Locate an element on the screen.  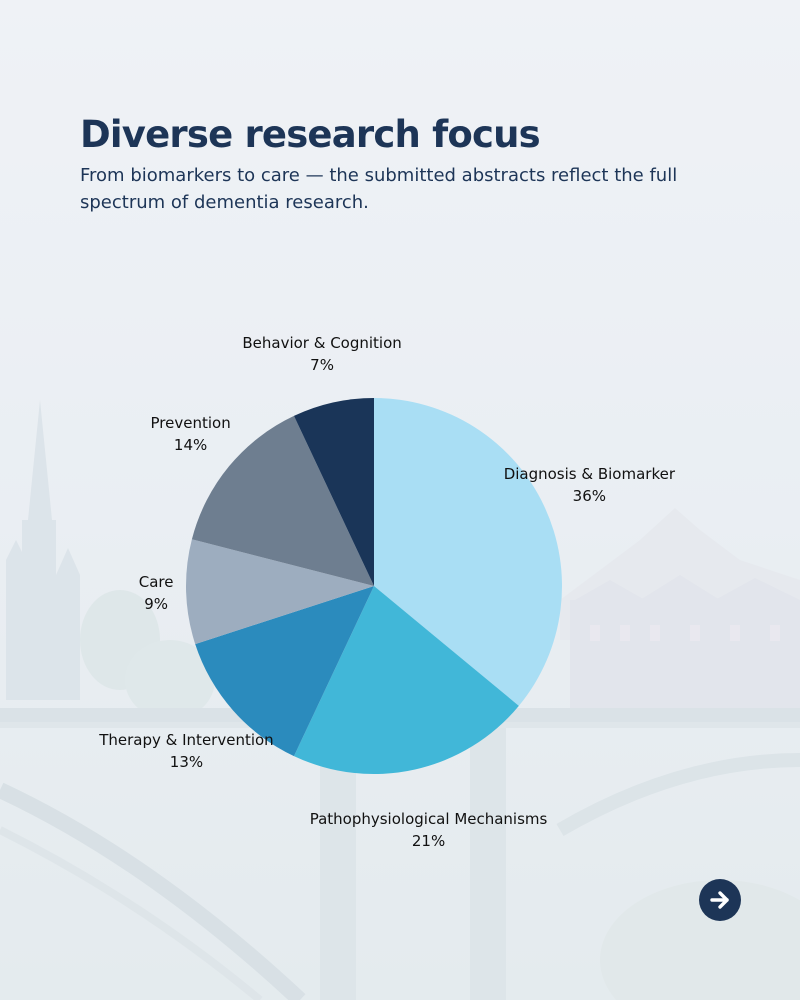
pie-slice-behavior-cognition is located at coordinates (333, 492).